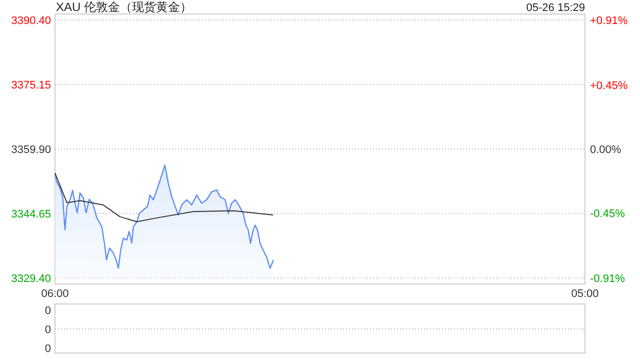 The height and width of the screenshot is (360, 640). I want to click on y-tick-label: 3344.65, so click(31, 214).